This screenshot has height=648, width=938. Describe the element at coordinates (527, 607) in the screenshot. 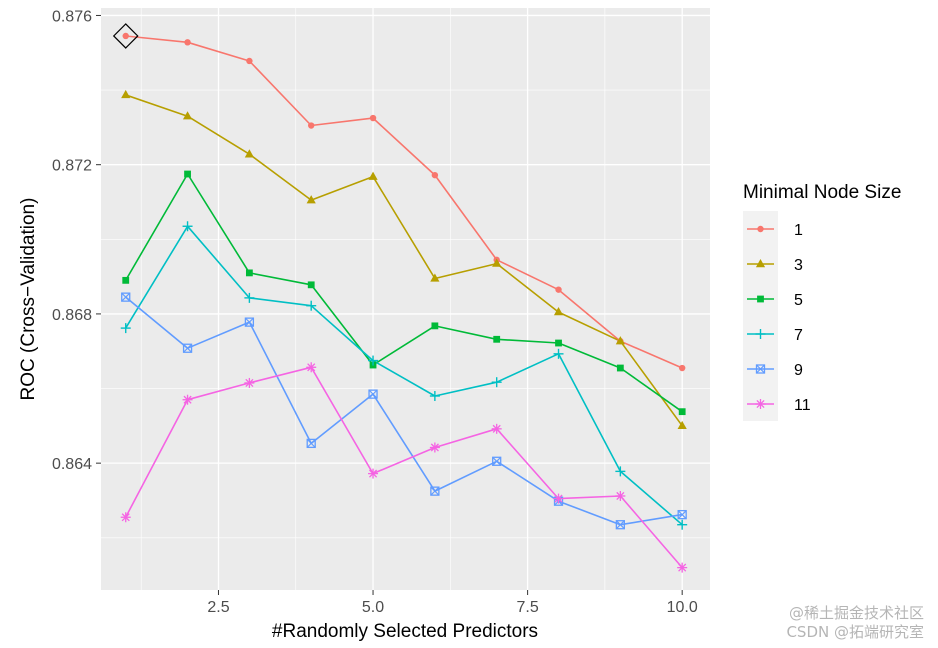

I see `x-tick-label: 7.5` at that location.